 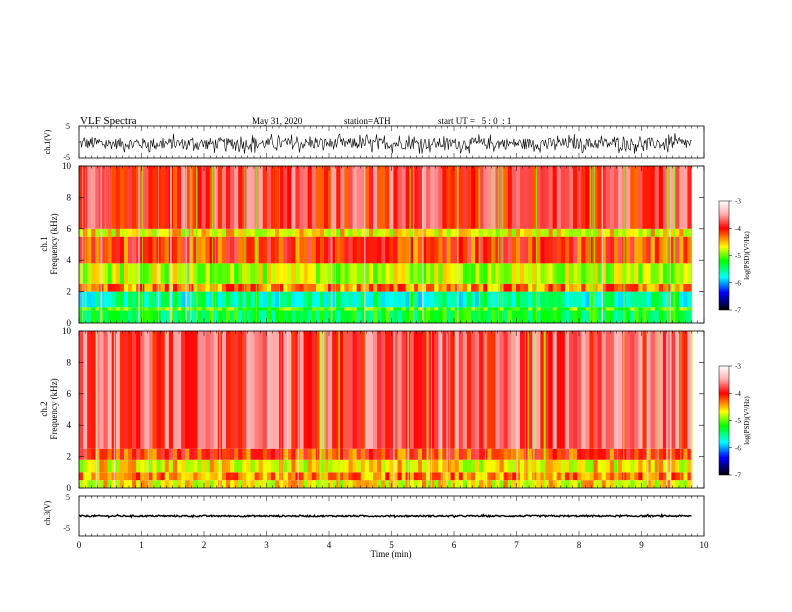 What do you see at coordinates (404, 197) in the screenshot?
I see `ch1-spec-cell-b7-c79` at bounding box center [404, 197].